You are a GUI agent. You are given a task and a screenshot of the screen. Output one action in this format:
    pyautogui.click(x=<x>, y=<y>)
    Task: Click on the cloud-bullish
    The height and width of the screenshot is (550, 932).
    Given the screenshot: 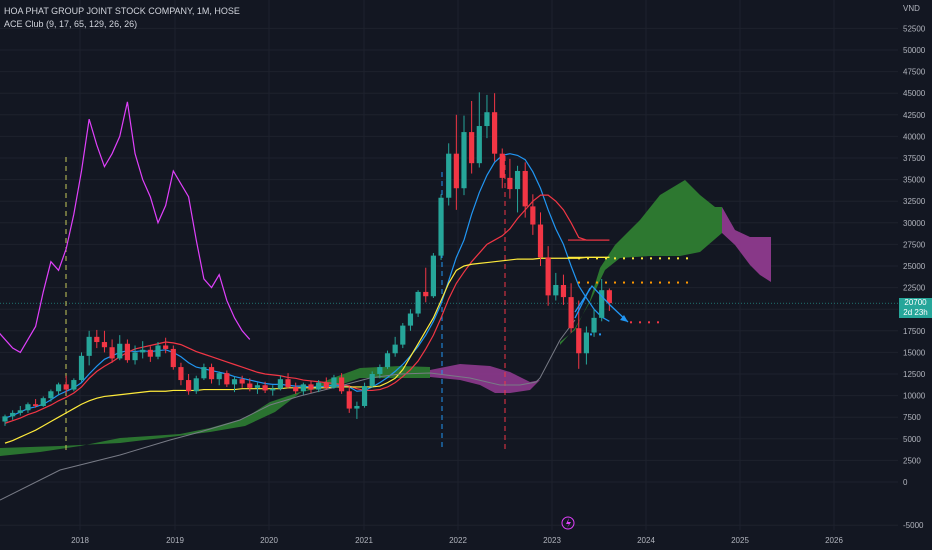 What is the action you would take?
    pyautogui.click(x=215, y=411)
    